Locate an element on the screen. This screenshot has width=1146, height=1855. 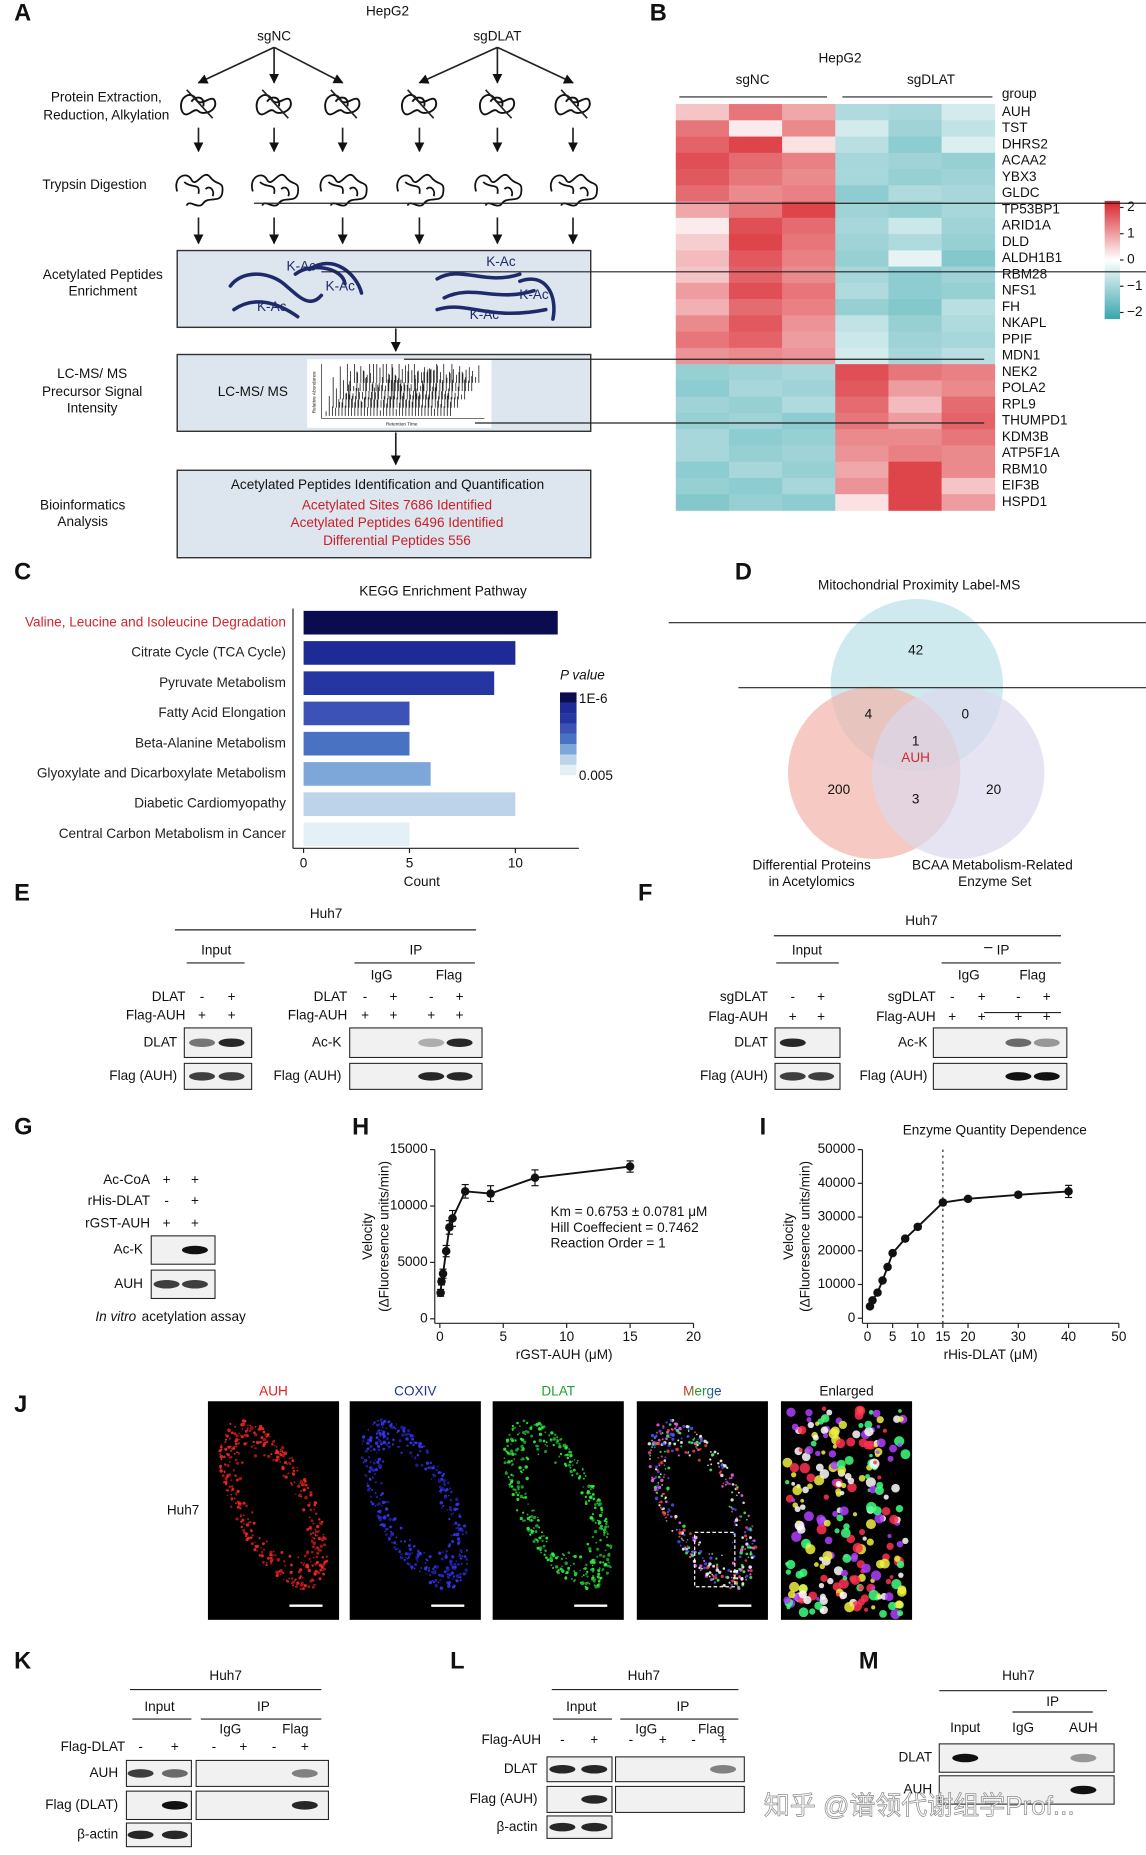
protein-icon is located at coordinates (572, 105).